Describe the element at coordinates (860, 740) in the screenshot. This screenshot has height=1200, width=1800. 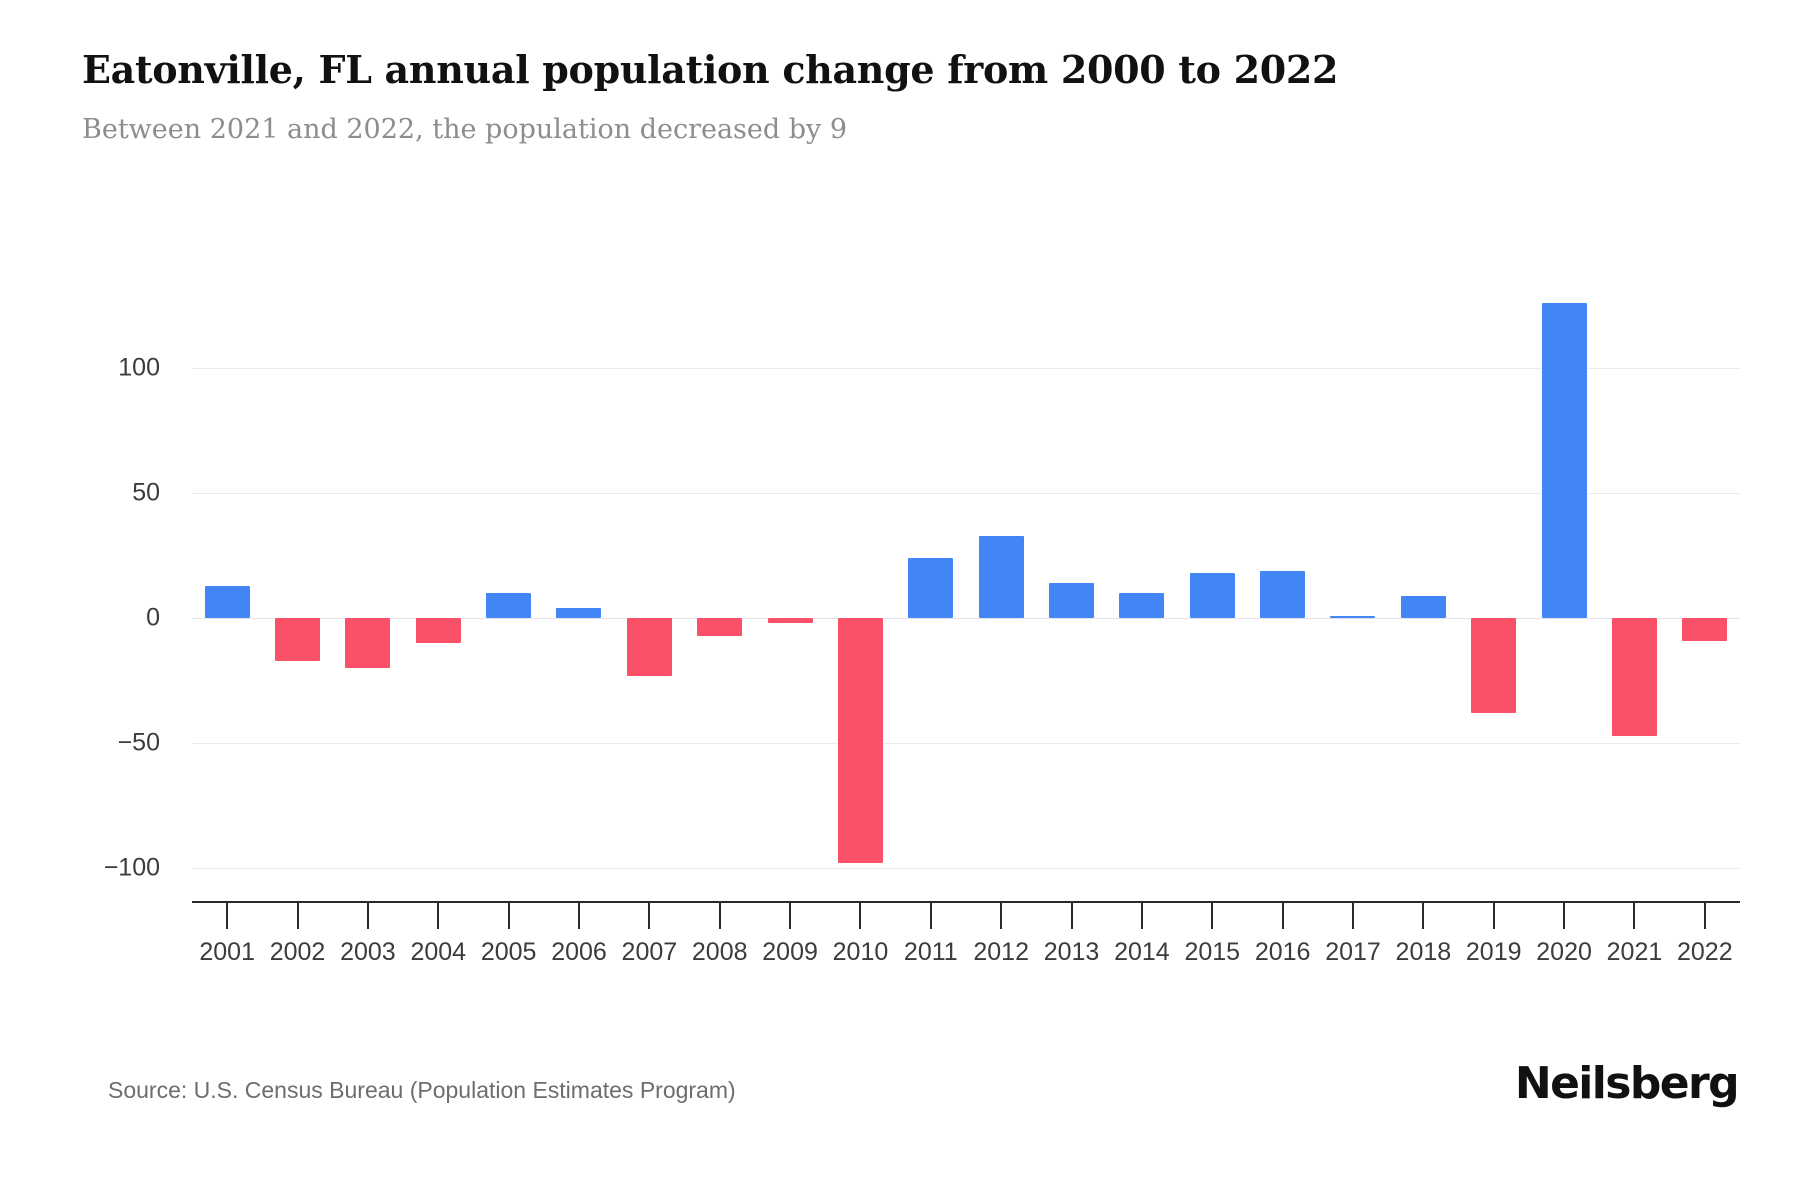
I see `bar-2010` at that location.